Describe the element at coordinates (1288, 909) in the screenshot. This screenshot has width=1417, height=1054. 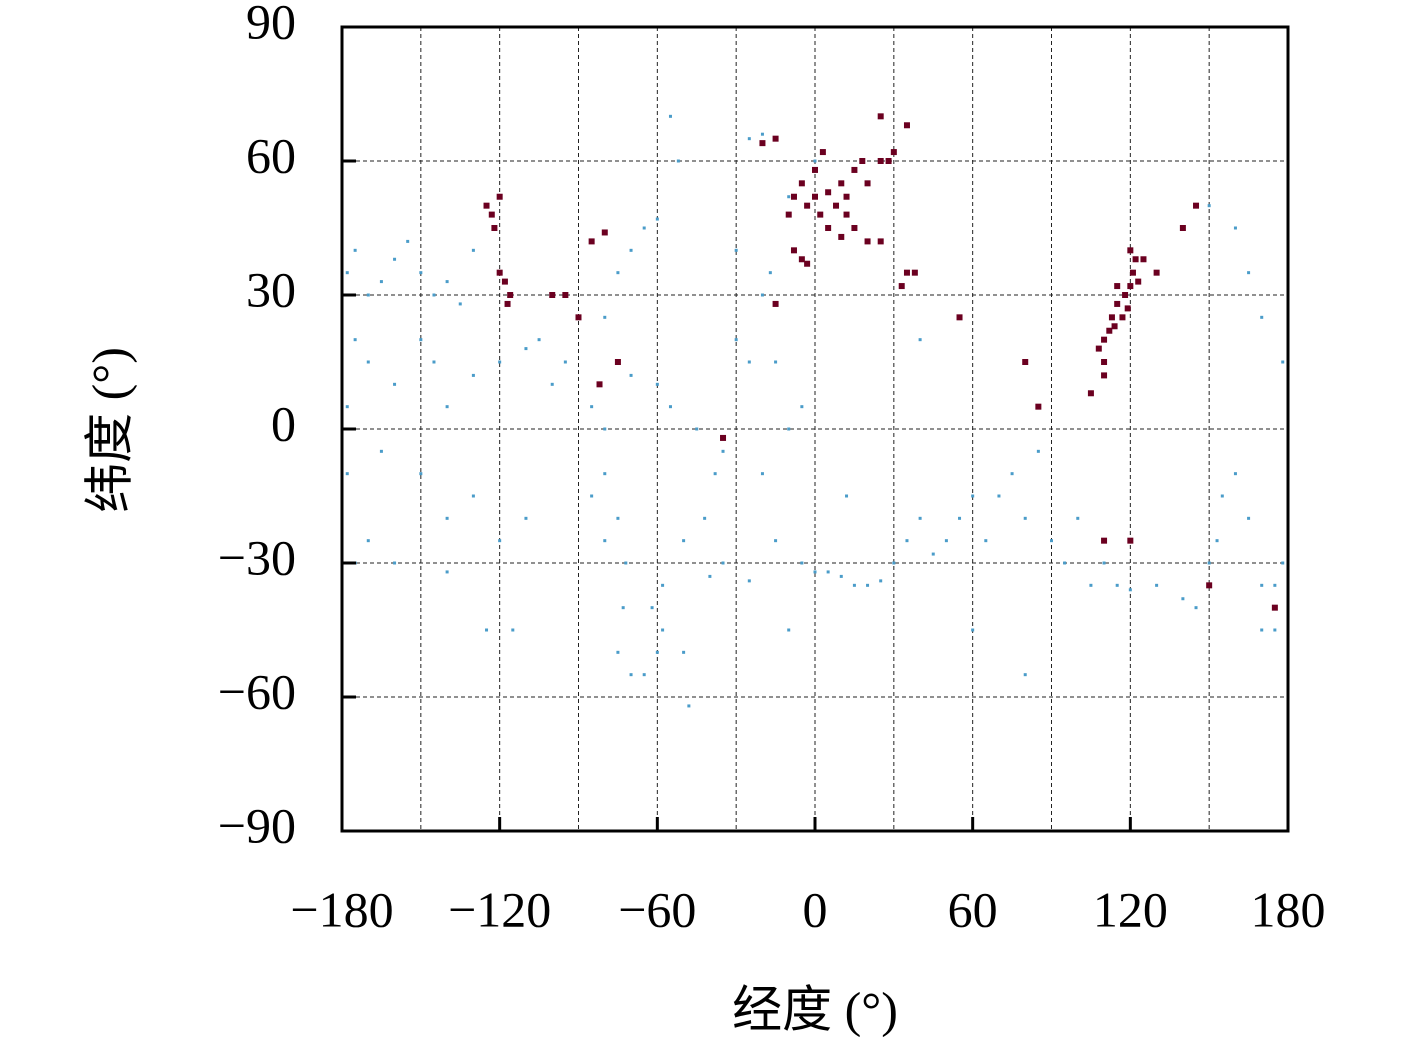
I see `x-tick-label: 180` at that location.